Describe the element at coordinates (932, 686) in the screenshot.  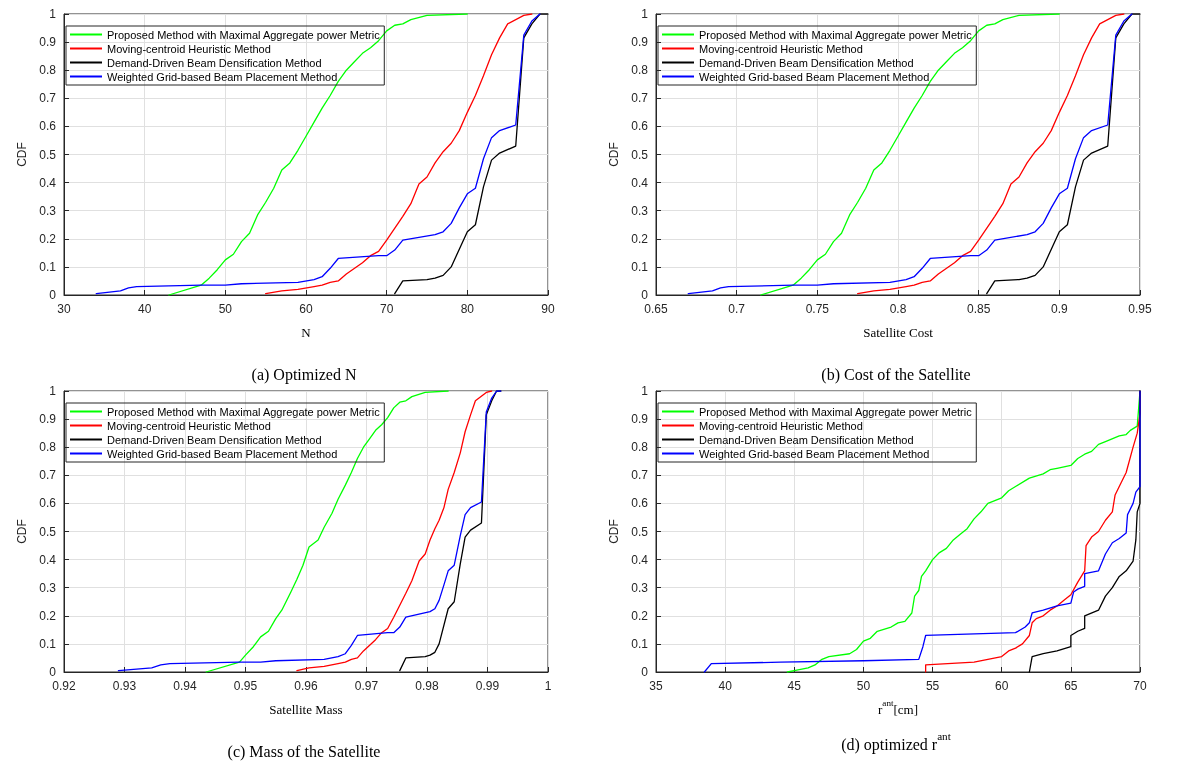
I see `x-tick-label: 55` at that location.